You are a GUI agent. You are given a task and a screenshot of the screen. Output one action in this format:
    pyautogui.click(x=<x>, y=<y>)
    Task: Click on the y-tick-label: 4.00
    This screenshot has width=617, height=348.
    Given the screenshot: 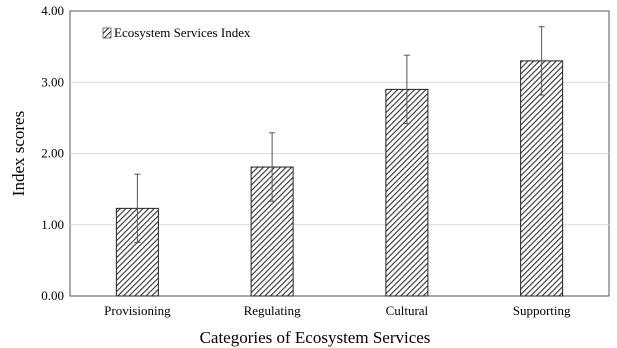 What is the action you would take?
    pyautogui.click(x=52, y=10)
    